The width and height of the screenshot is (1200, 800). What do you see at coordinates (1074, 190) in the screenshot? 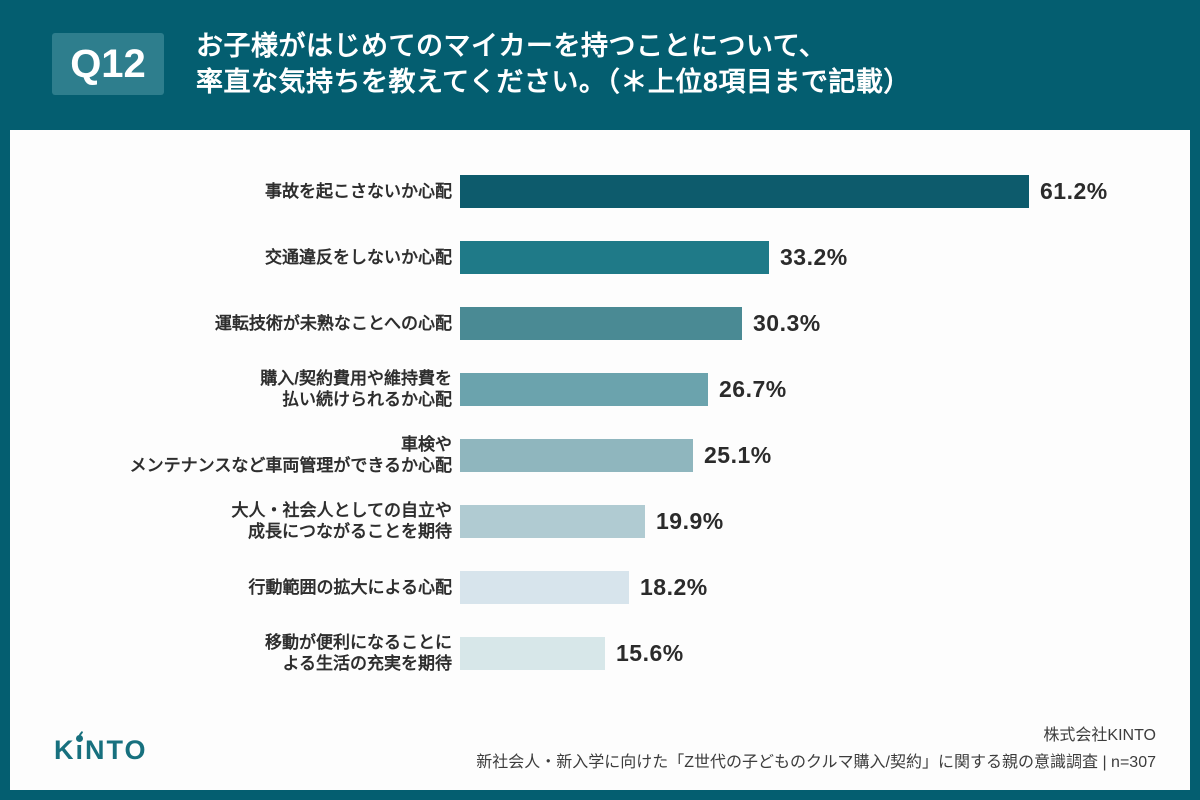
I see `bar-value: 61.2%` at bounding box center [1074, 190].